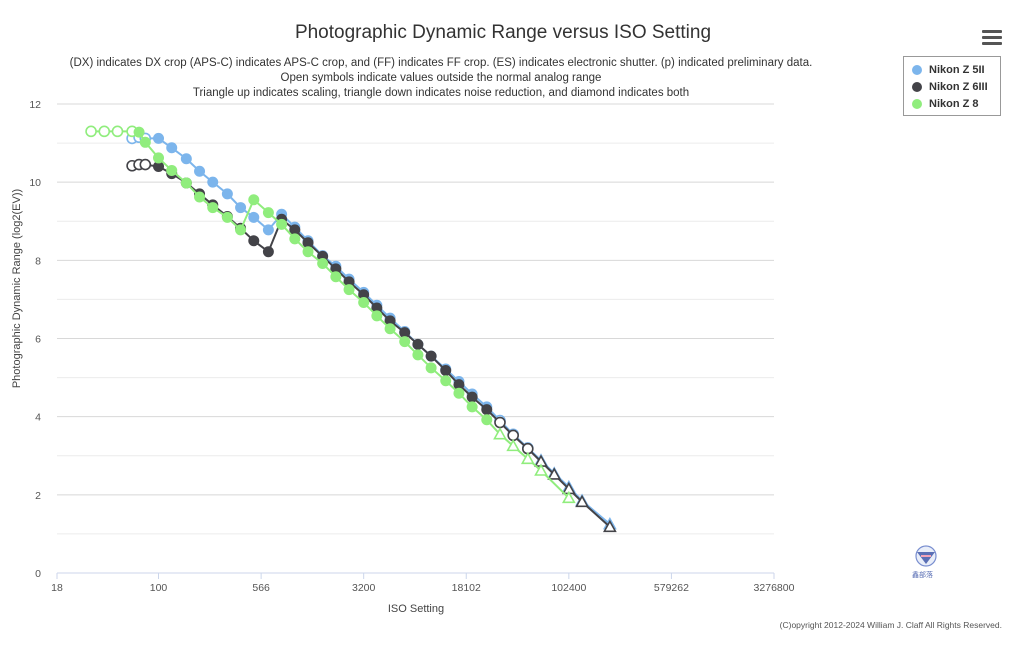 The image size is (1024, 658). I want to click on y-tick-label: 10, so click(35, 183).